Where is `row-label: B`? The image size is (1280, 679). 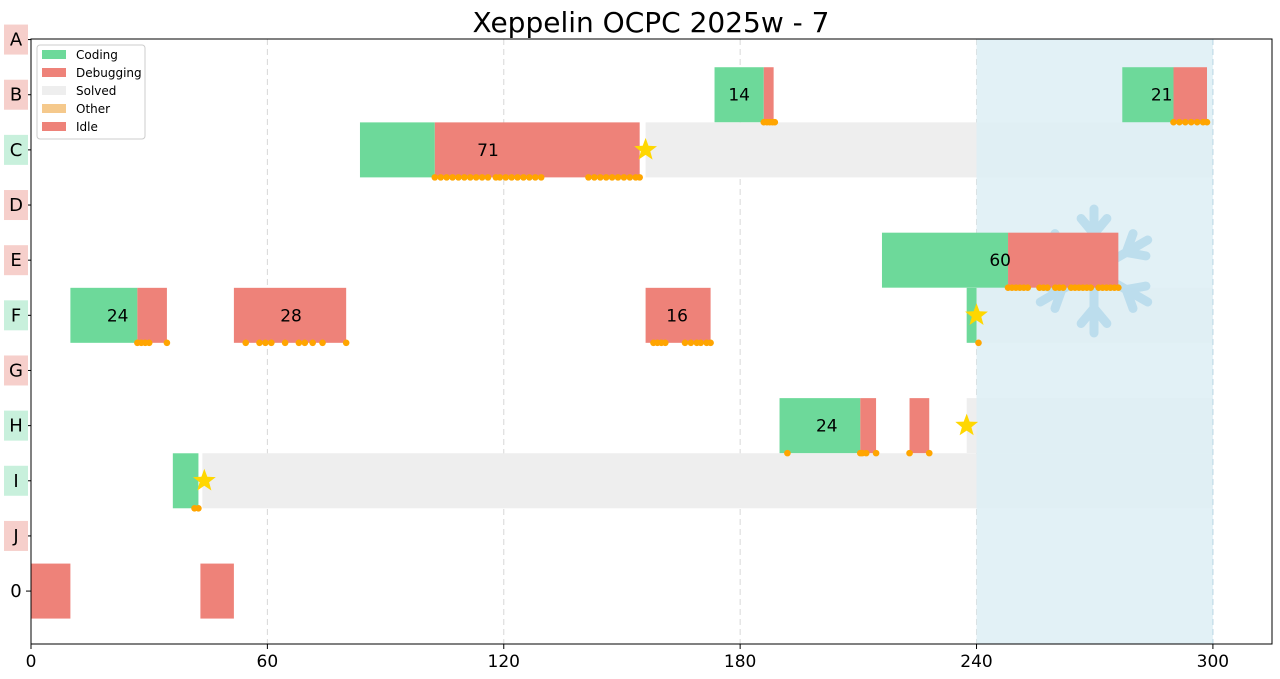
row-label: B is located at coordinates (16, 95).